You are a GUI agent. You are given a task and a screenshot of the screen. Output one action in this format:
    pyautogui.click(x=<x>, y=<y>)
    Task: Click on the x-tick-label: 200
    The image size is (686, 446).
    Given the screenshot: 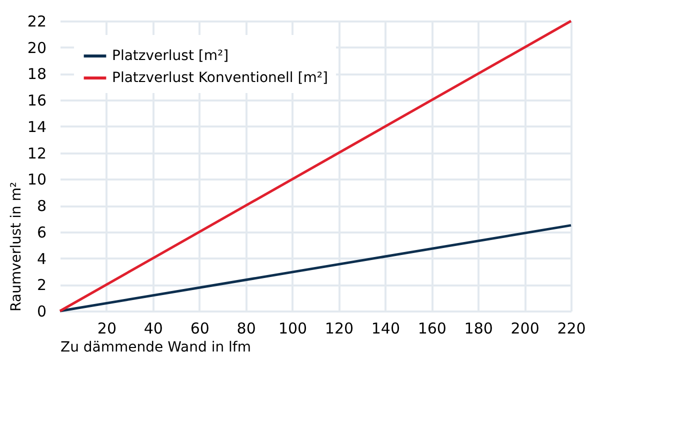 What is the action you would take?
    pyautogui.click(x=525, y=329)
    